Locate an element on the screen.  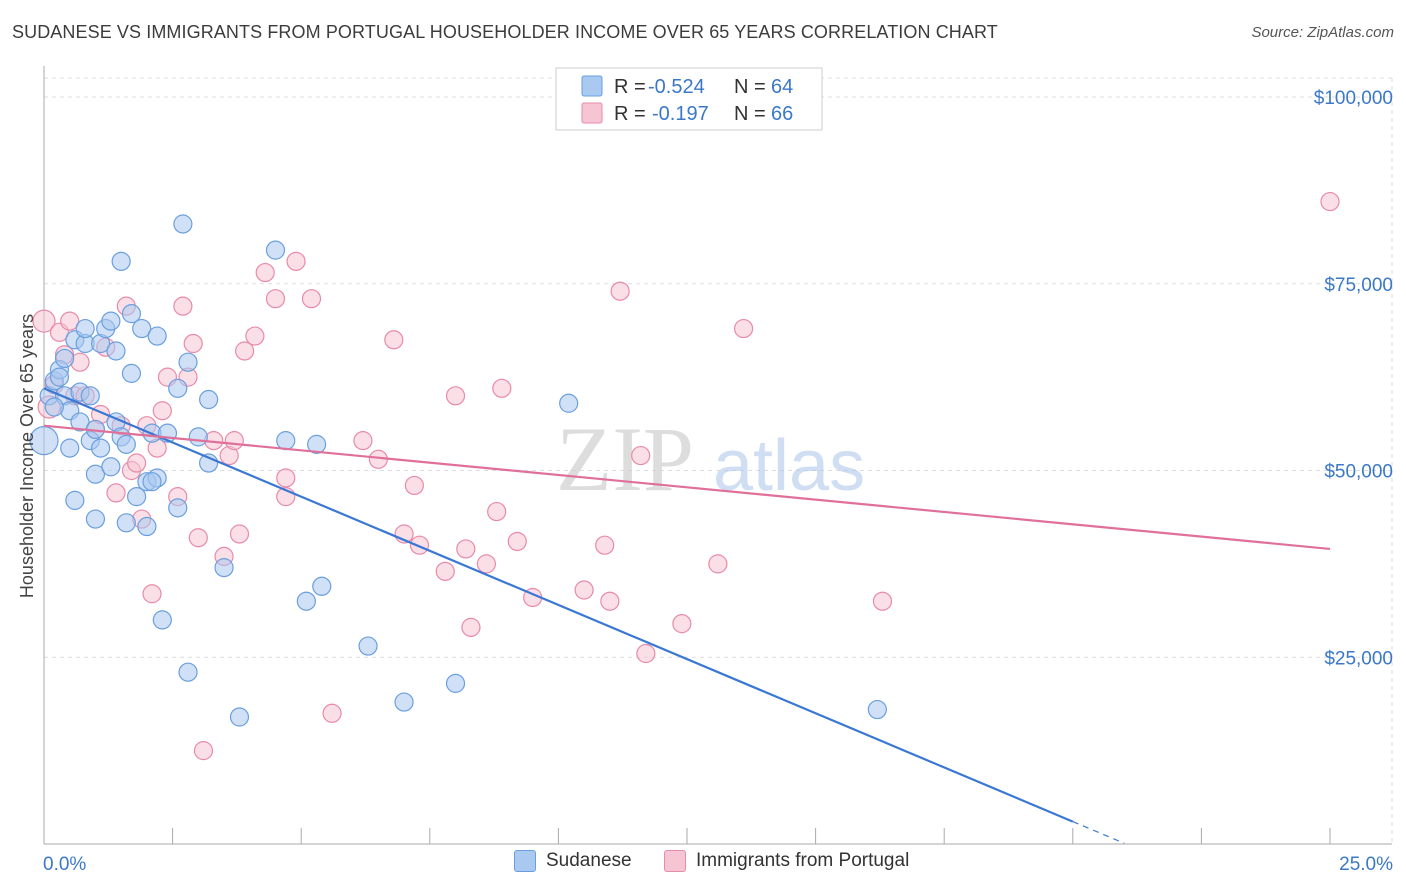
bottom-legend: Sudanese Immigrants from Portugal is located at coordinates (703, 865).